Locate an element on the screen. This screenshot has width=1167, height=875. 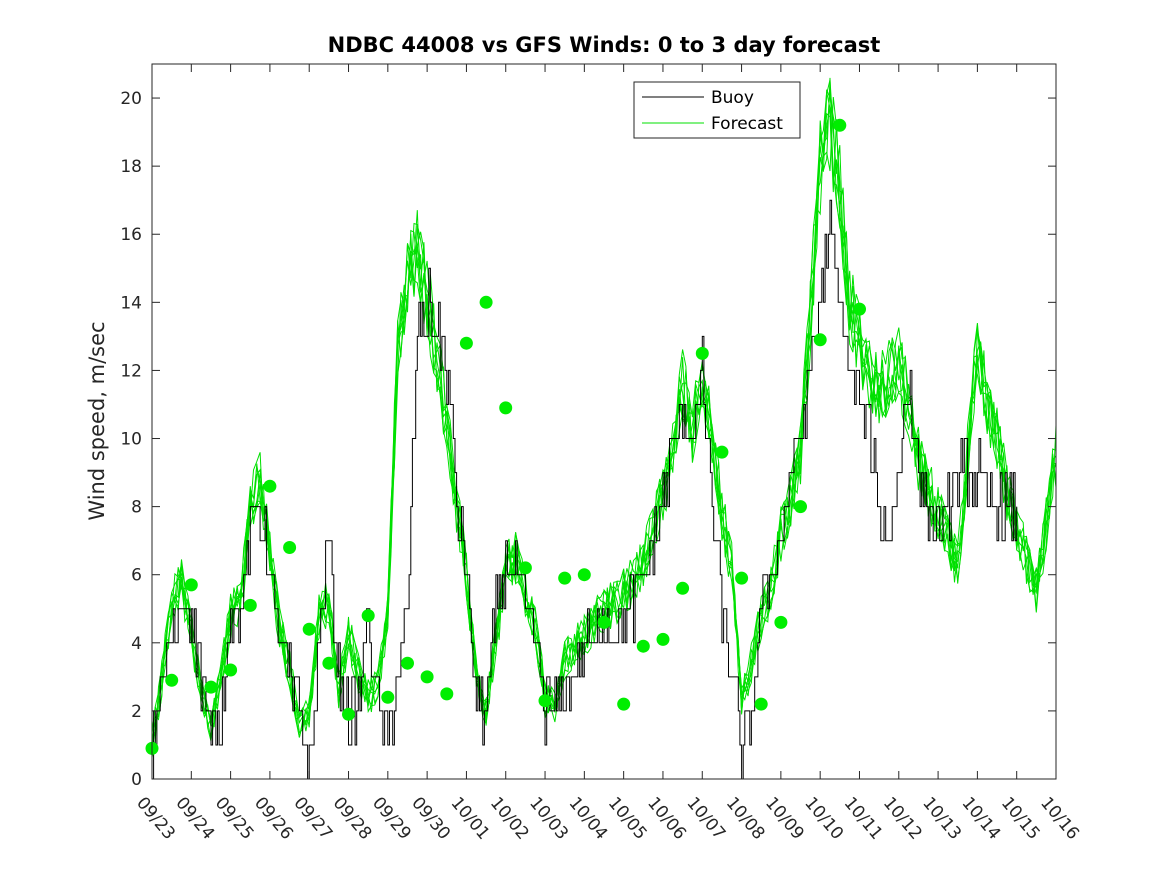
y-tick-label: 4 is located at coordinates (136, 644).